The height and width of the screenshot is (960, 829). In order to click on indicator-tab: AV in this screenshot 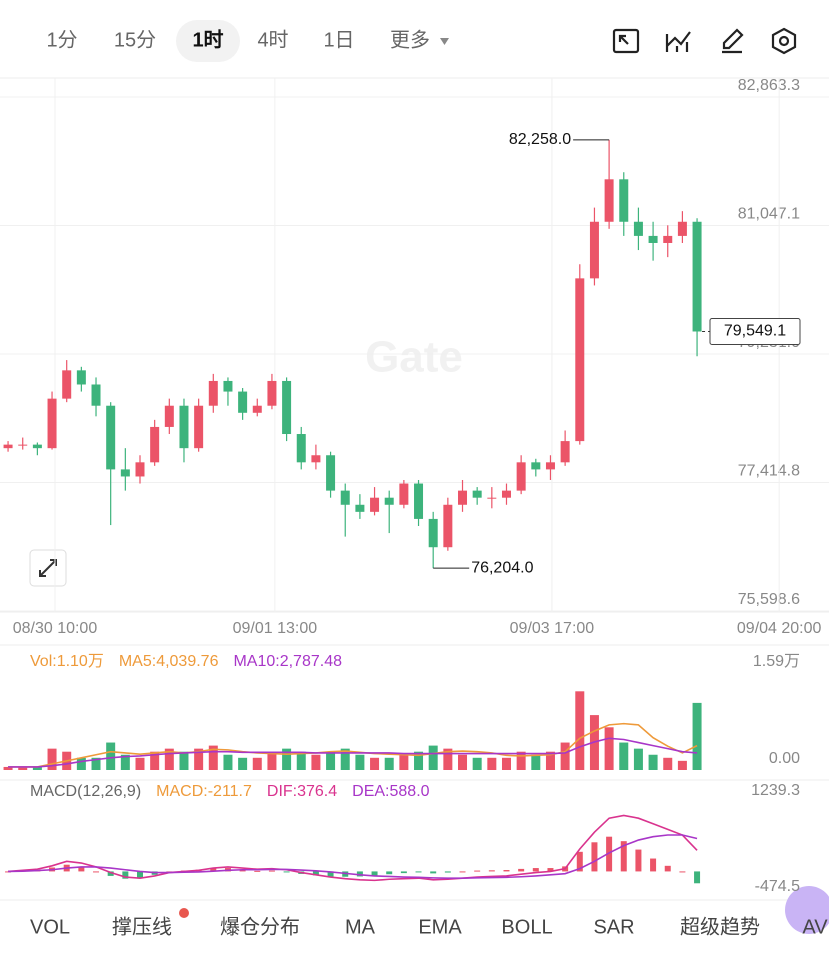, I will do `click(815, 927)`.